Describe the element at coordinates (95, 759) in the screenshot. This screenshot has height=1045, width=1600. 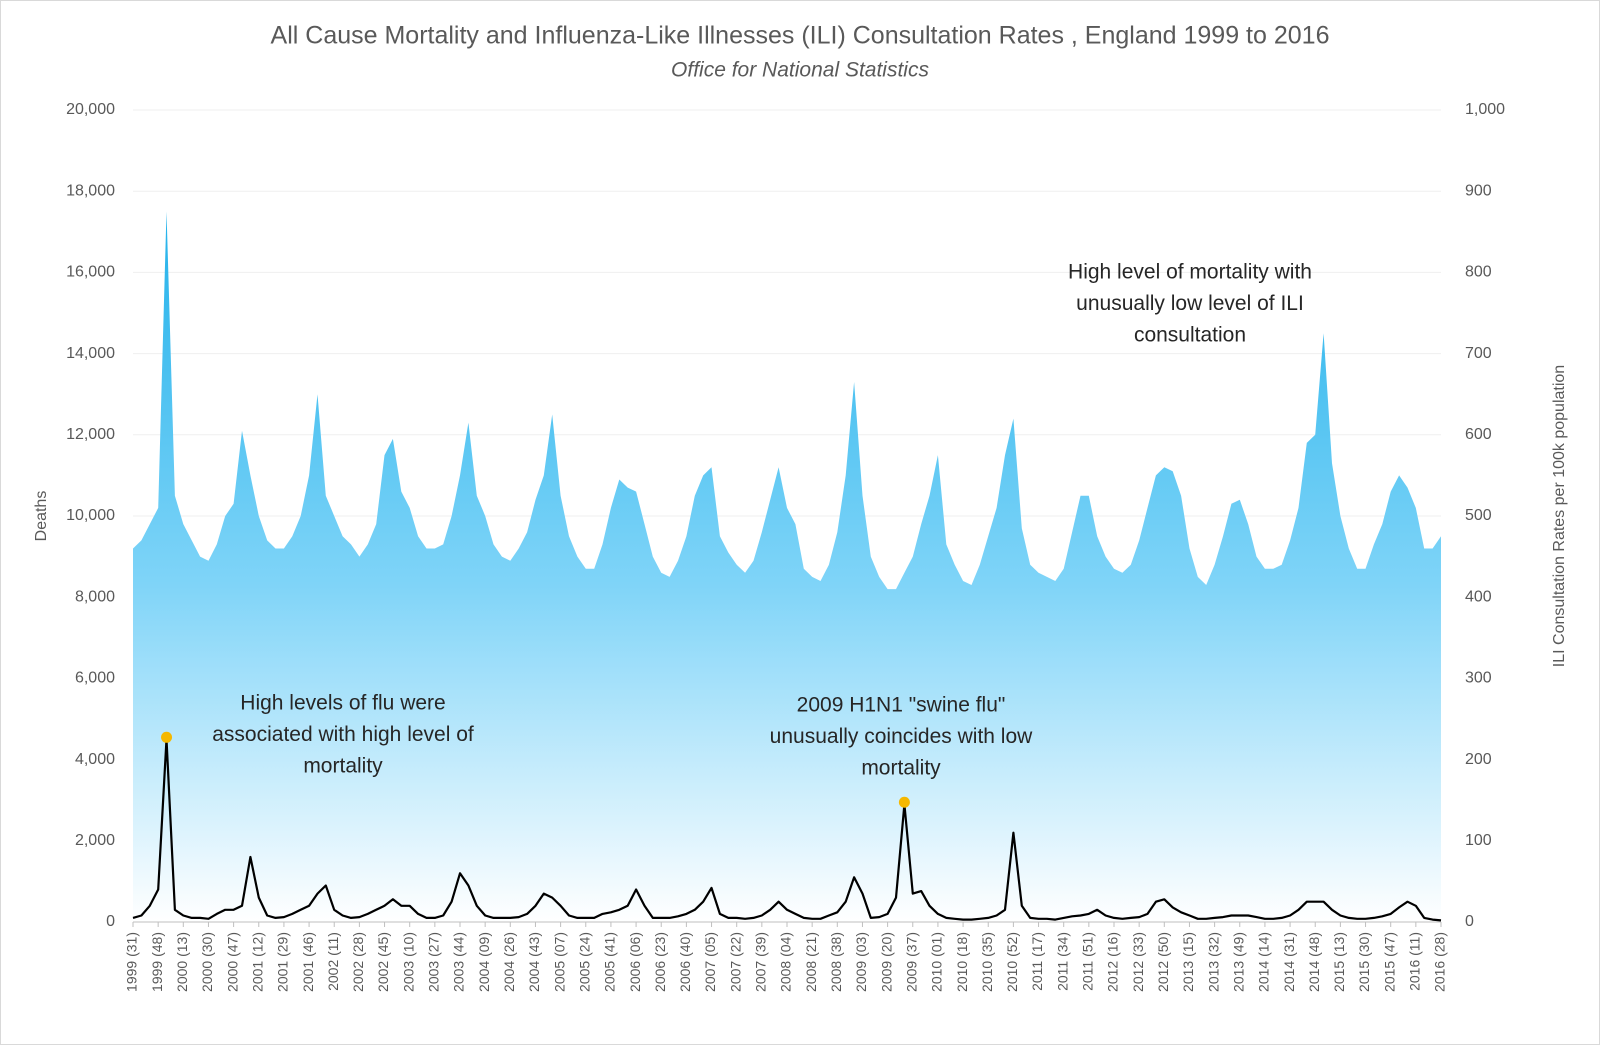
I see `y-tick-label: 4,000` at that location.